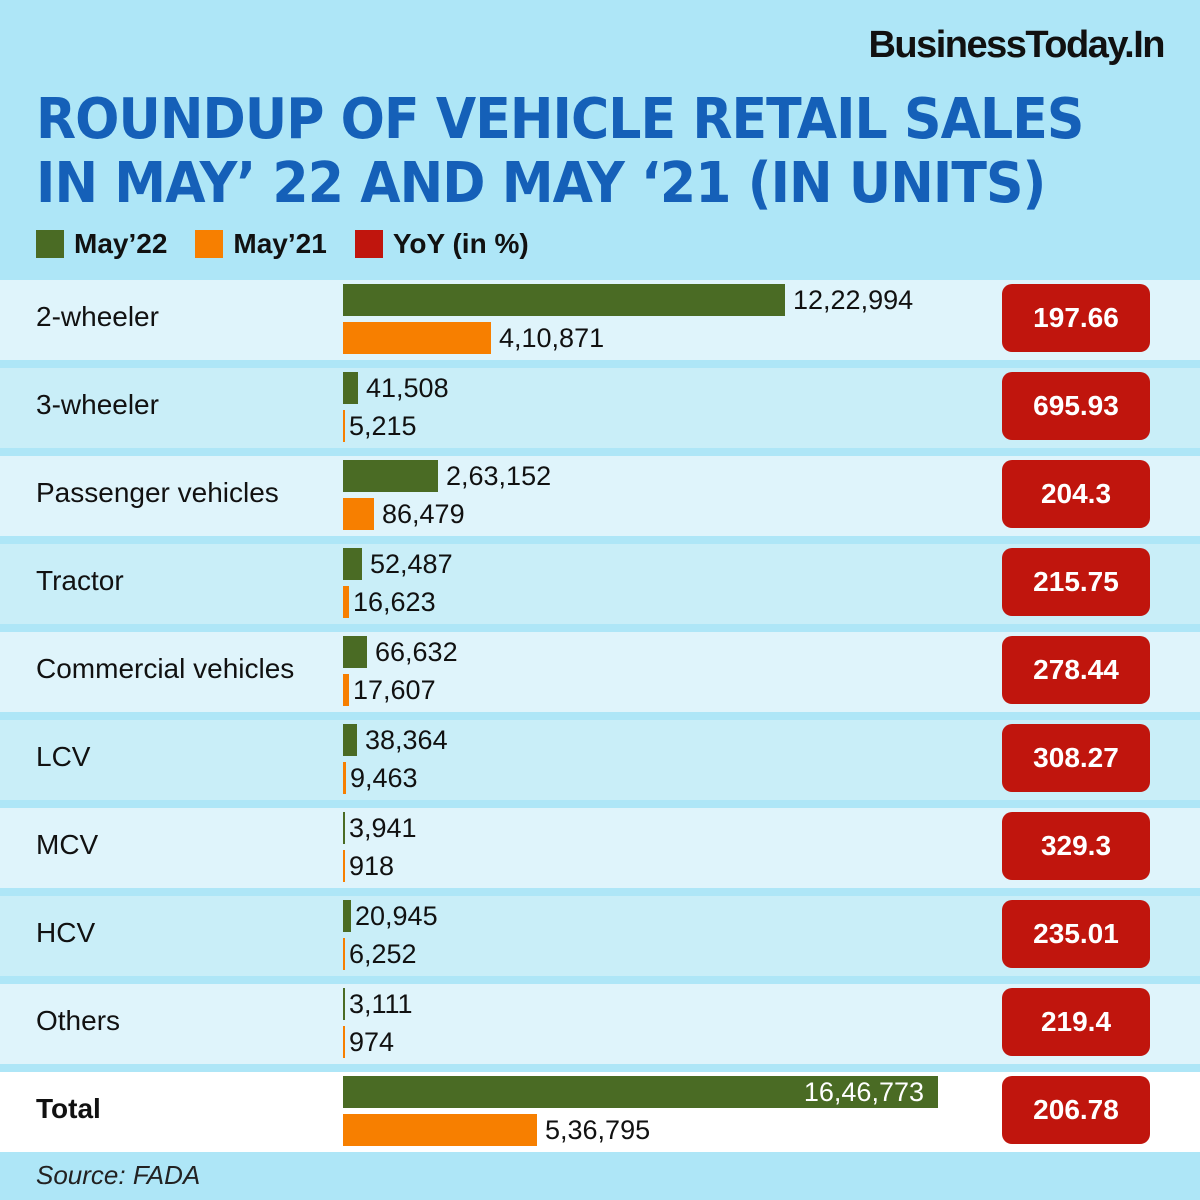 This screenshot has width=1200, height=1200. What do you see at coordinates (560, 119) in the screenshot?
I see `title-line-1: ROUNDUP OF VEHICLE RETAIL SALES` at bounding box center [560, 119].